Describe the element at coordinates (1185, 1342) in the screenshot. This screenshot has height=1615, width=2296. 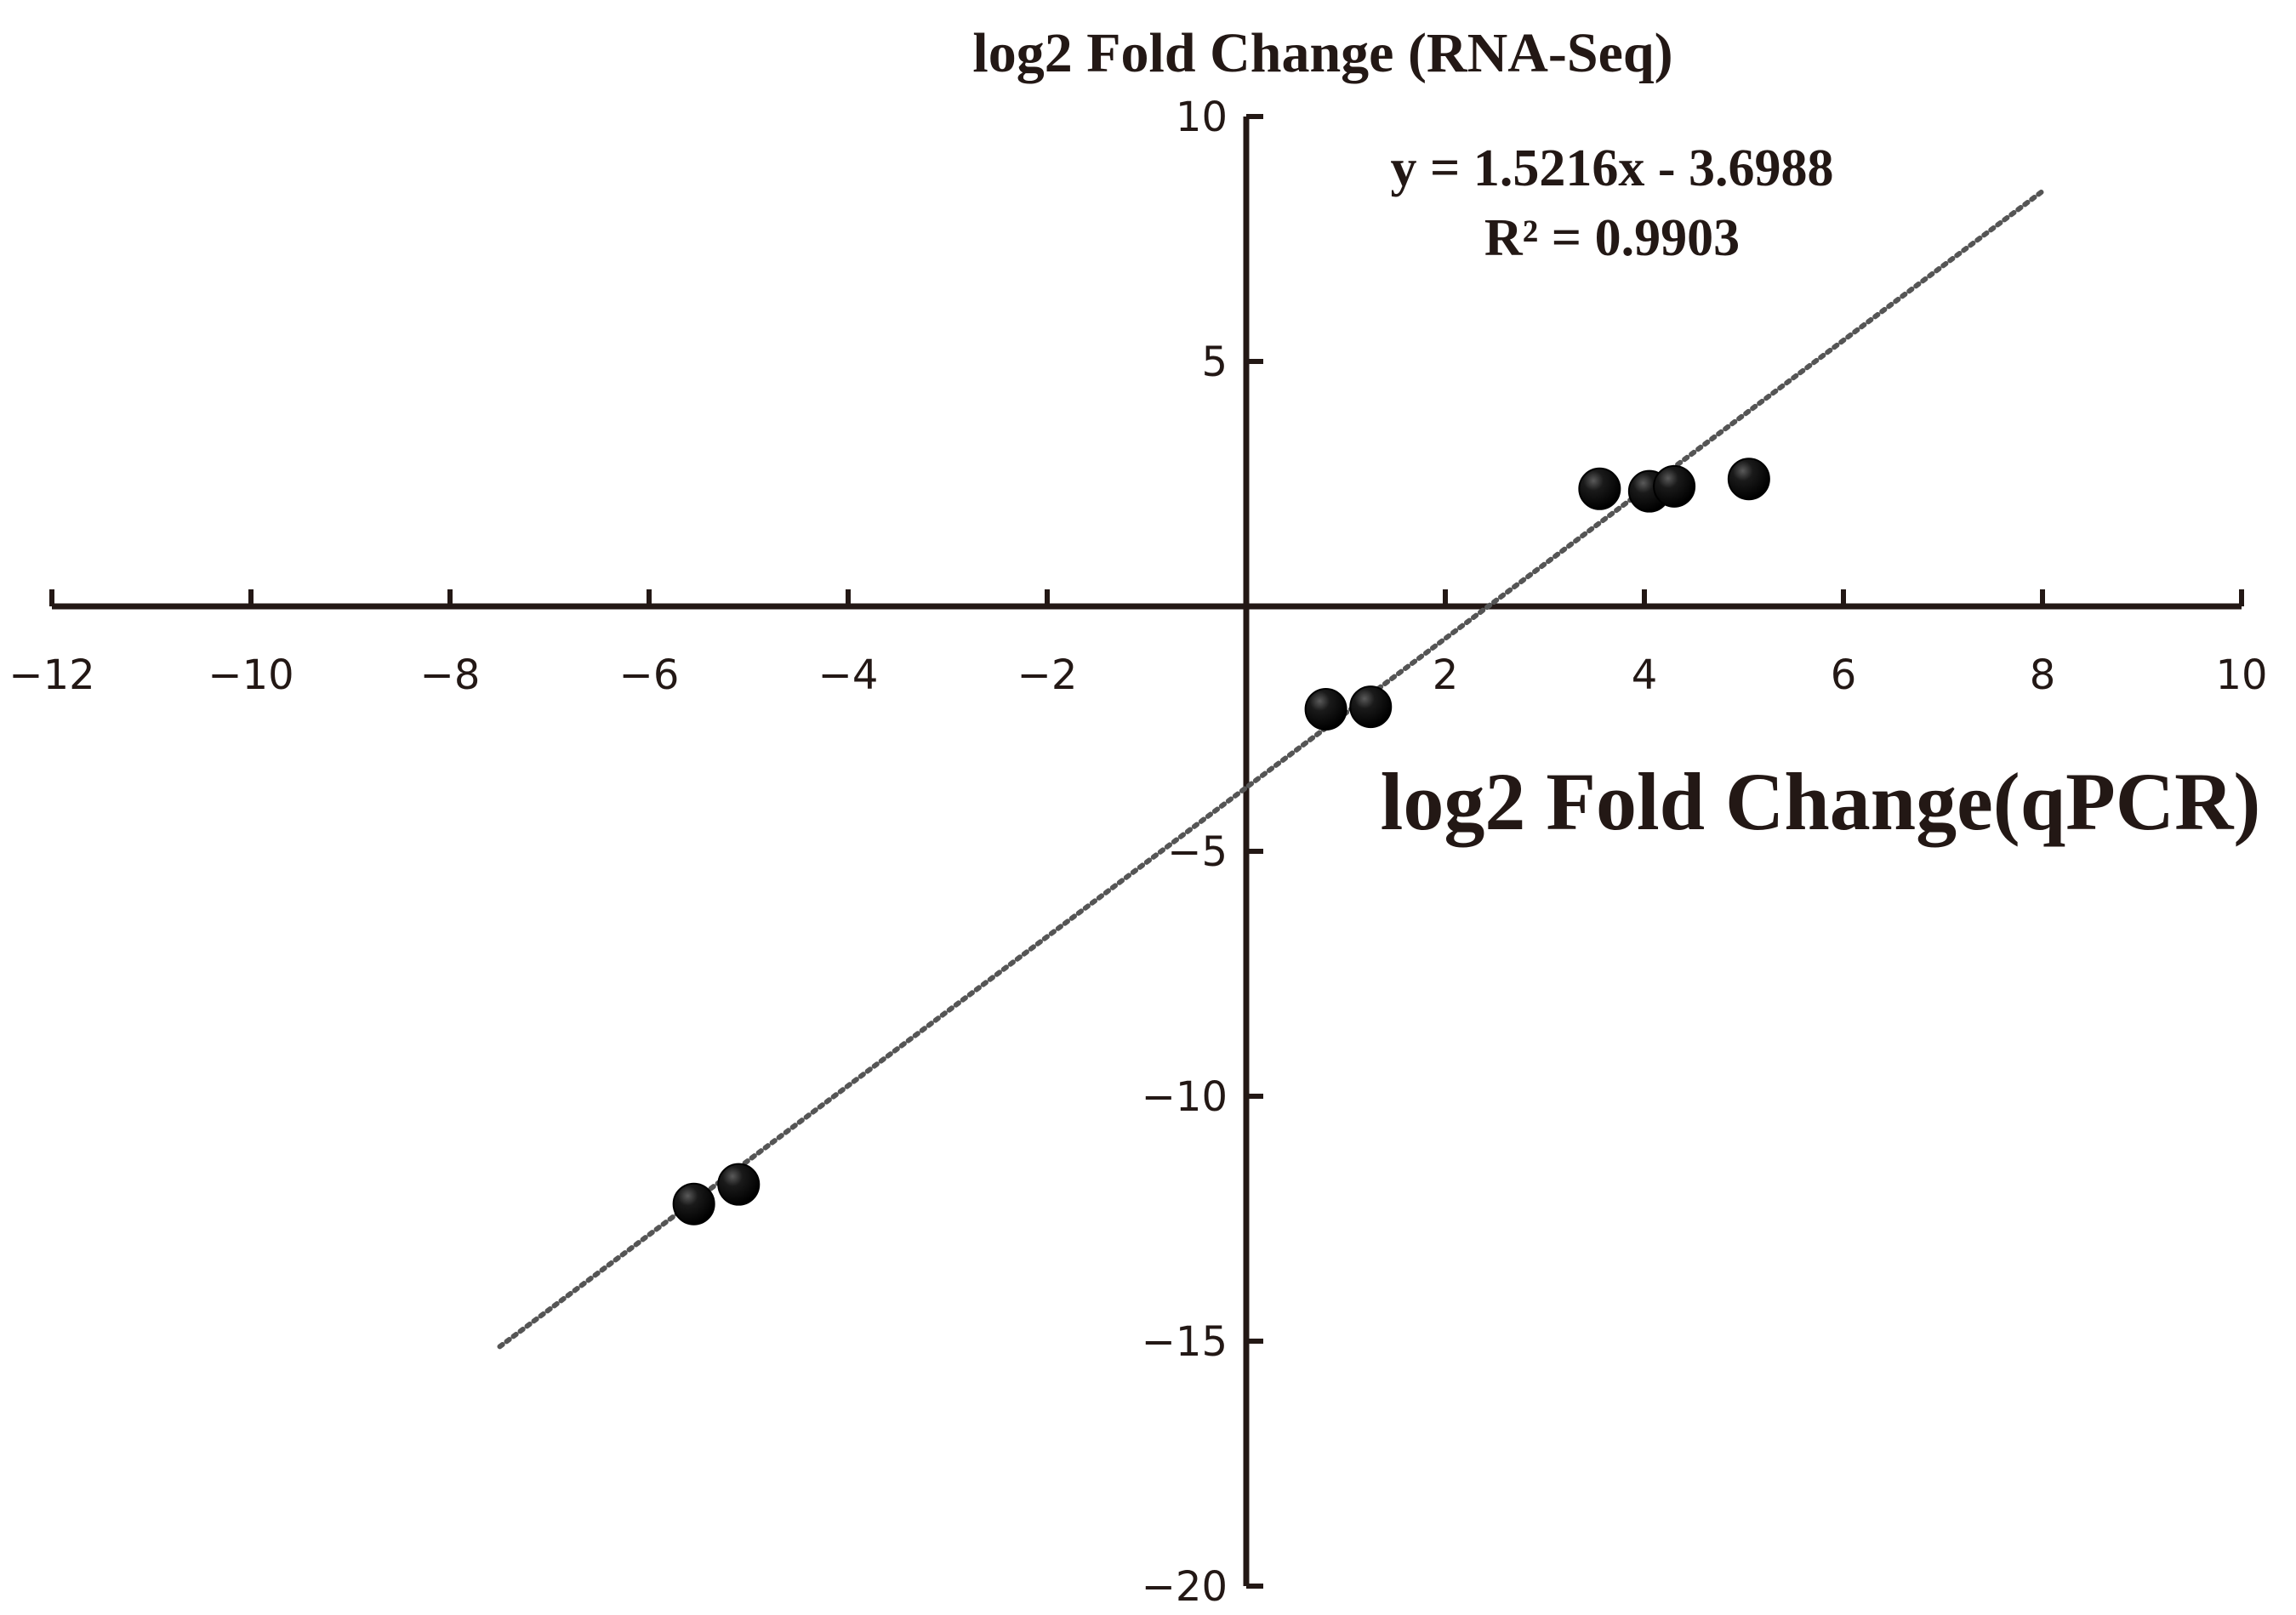
I see `y-tick-label: −15` at that location.